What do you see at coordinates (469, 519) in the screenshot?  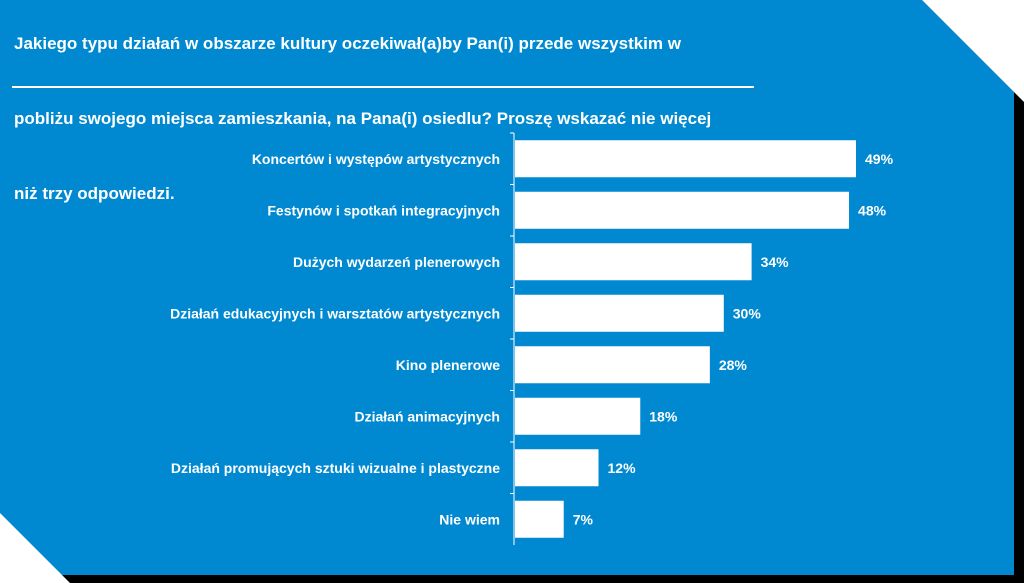 I see `category-label: Nie wiem` at bounding box center [469, 519].